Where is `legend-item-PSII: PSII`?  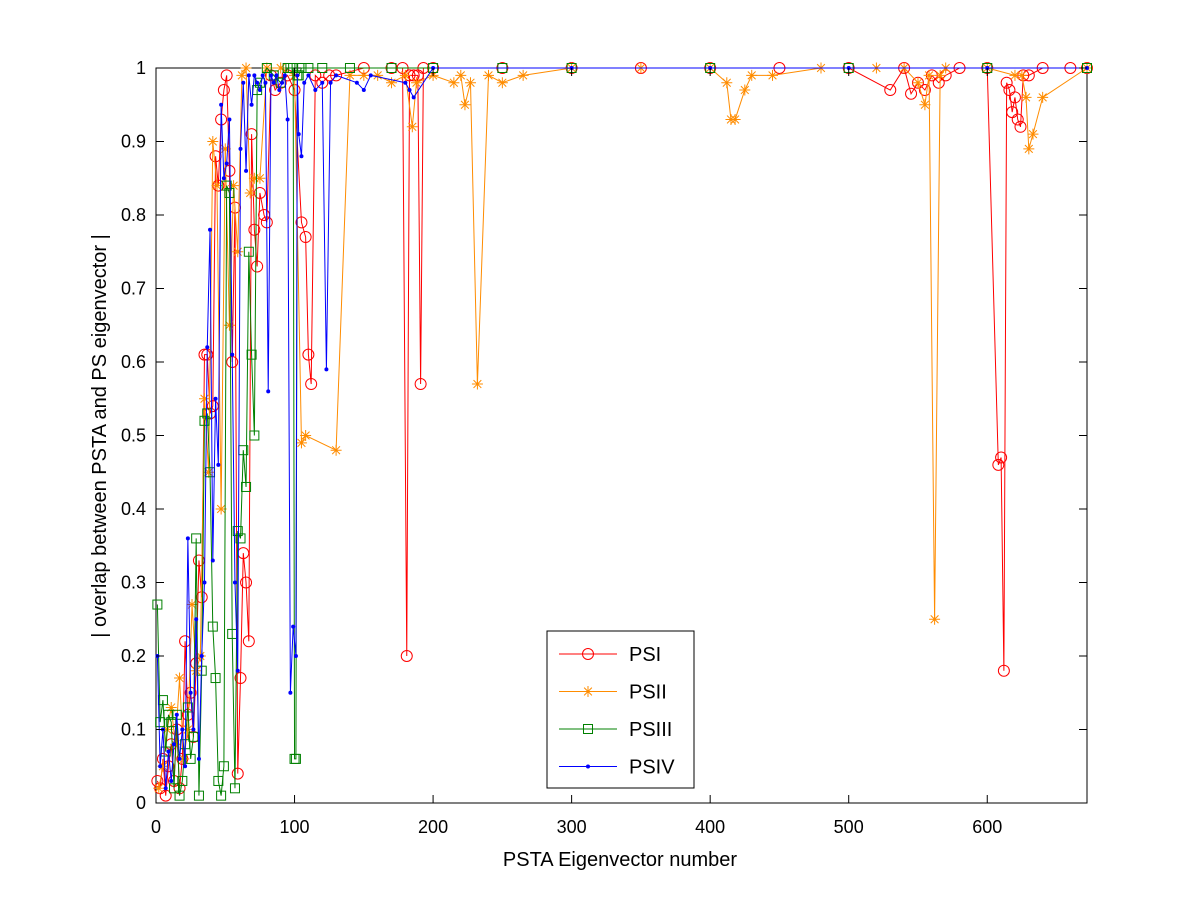 legend-item-PSII: PSII is located at coordinates (613, 693).